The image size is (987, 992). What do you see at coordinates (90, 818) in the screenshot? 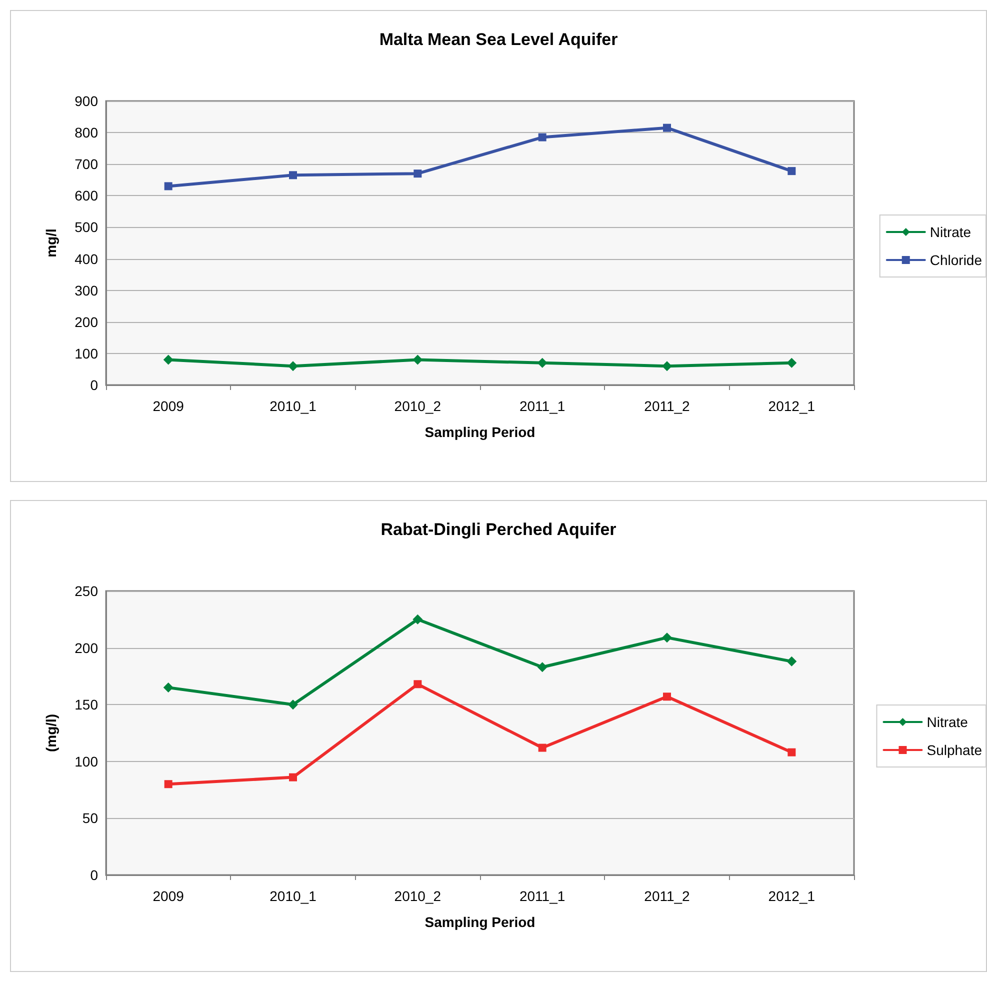
I see `y-tick-label: 50` at bounding box center [90, 818].